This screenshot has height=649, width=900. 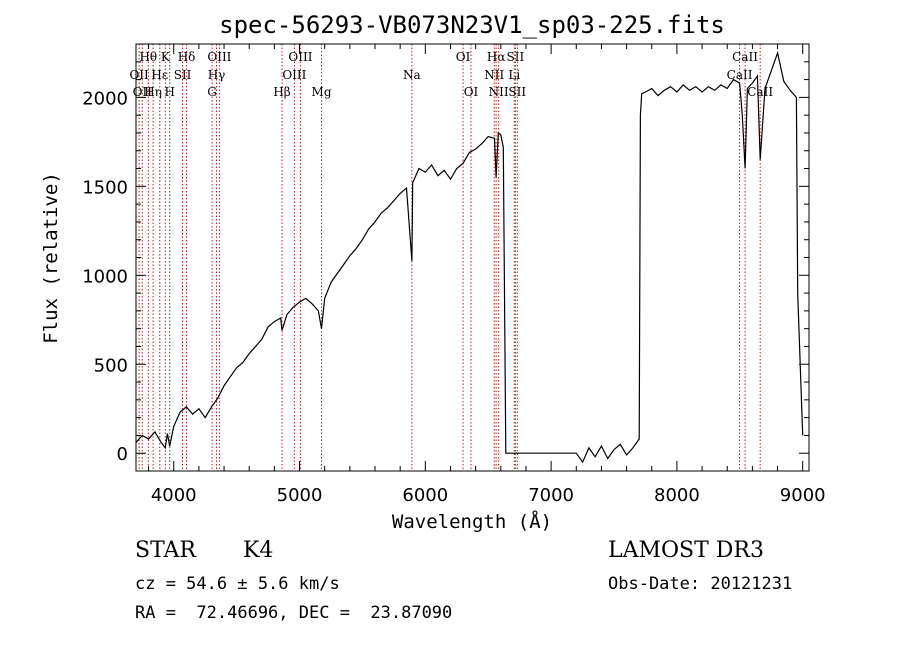 I want to click on object-subclass: K4, so click(x=258, y=550).